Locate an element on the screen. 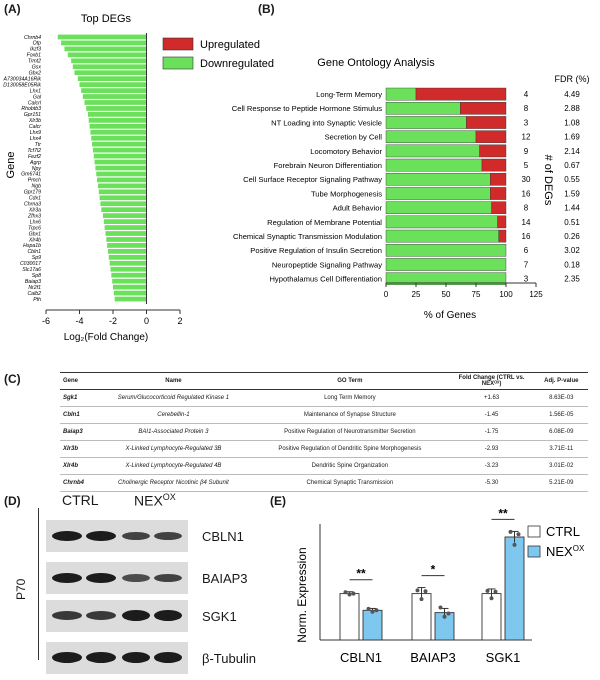 The height and width of the screenshot is (680, 600). go-term-label: Regulation of Membrane Potential is located at coordinates (324, 222).